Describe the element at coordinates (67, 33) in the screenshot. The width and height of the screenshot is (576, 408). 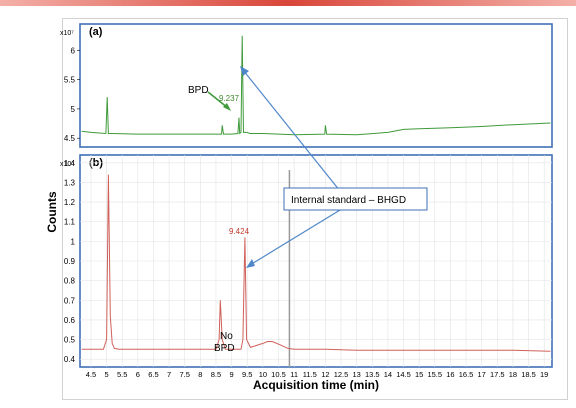
I see `panel-a-multiplier: x10⁷` at that location.